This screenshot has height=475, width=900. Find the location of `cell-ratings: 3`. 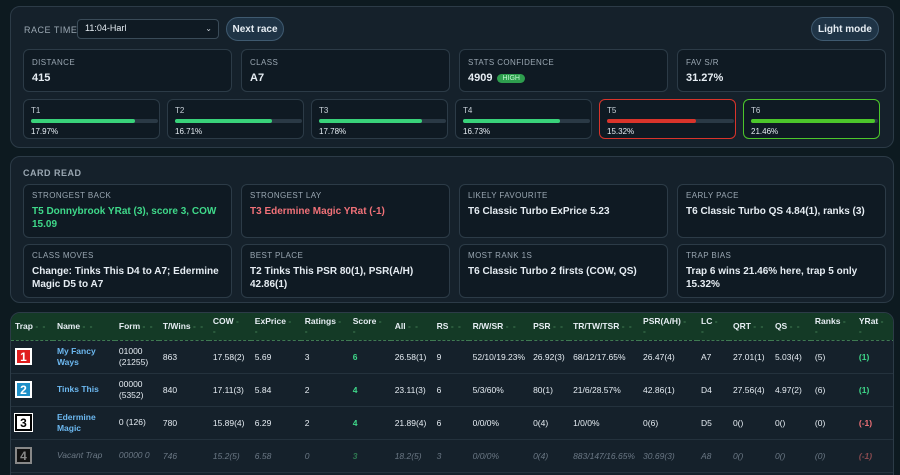

cell-ratings: 3 is located at coordinates (307, 356).